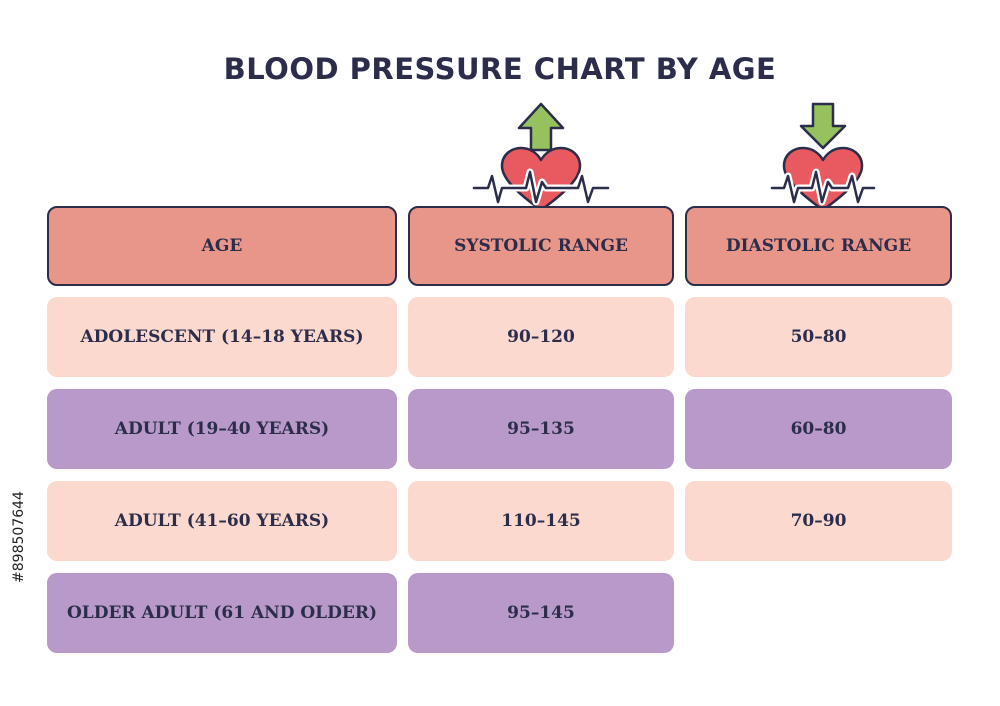  I want to click on page-title: BLOOD PRESSURE CHART BY AGE, so click(500, 69).